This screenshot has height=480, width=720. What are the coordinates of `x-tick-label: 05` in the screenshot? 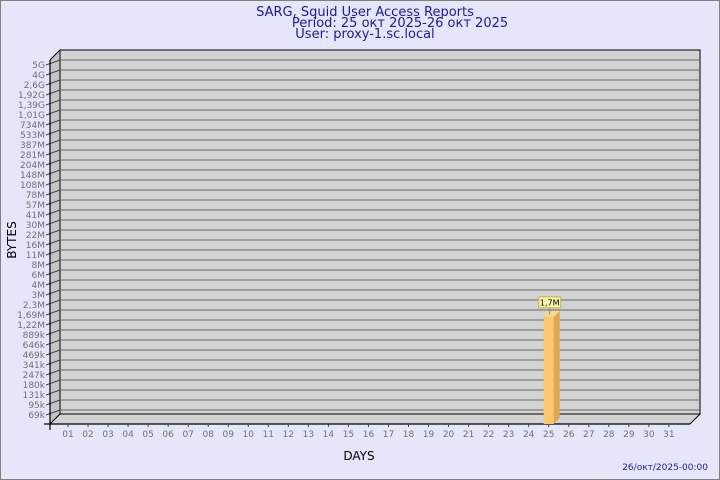 It's located at (147, 435).